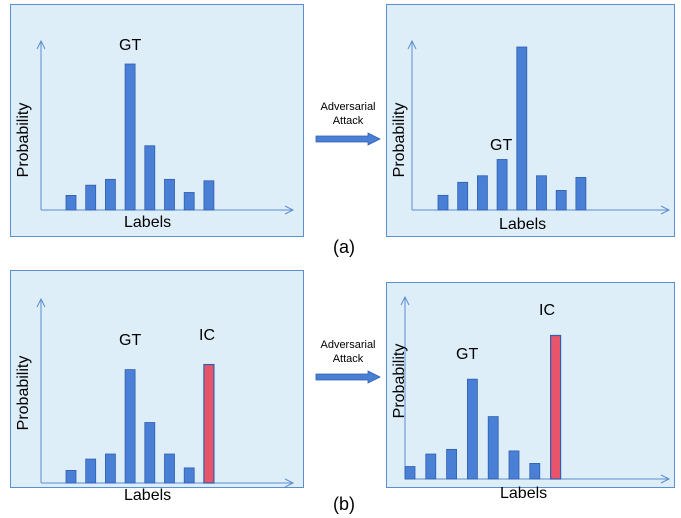 This screenshot has height=518, width=681. Describe the element at coordinates (539, 127) in the screenshot. I see `chart-a-after` at that location.